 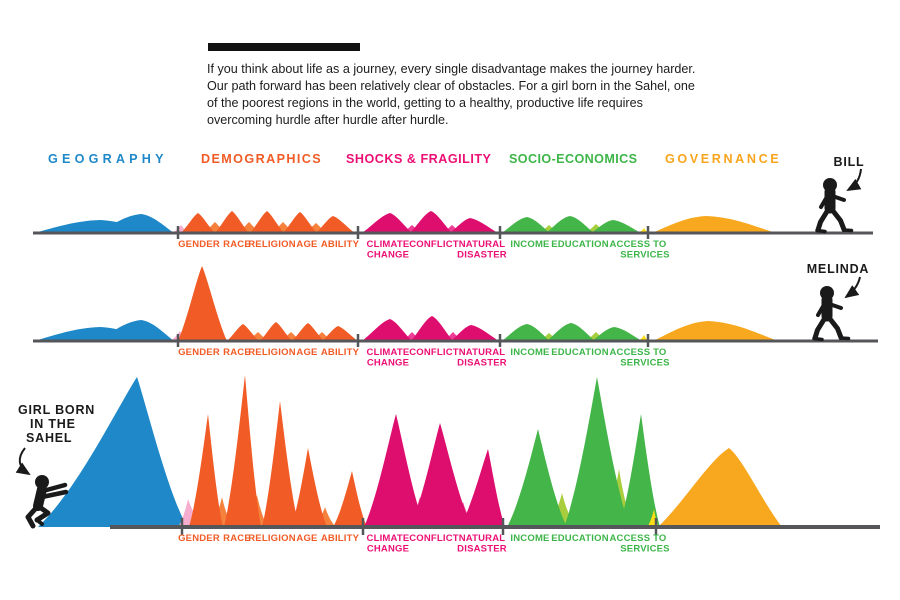 What do you see at coordinates (720, 487) in the screenshot?
I see `girl-hurdle-gold` at bounding box center [720, 487].